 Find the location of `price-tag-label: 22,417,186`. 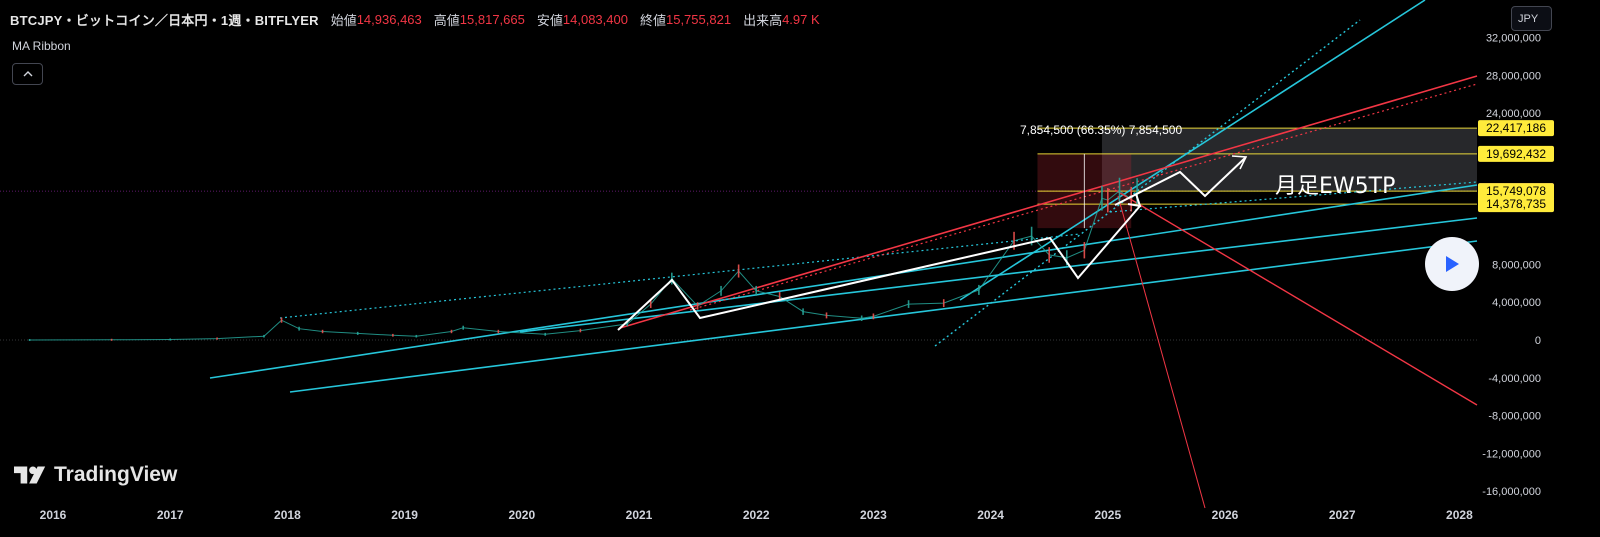

price-tag-label: 22,417,186 is located at coordinates (1516, 128).